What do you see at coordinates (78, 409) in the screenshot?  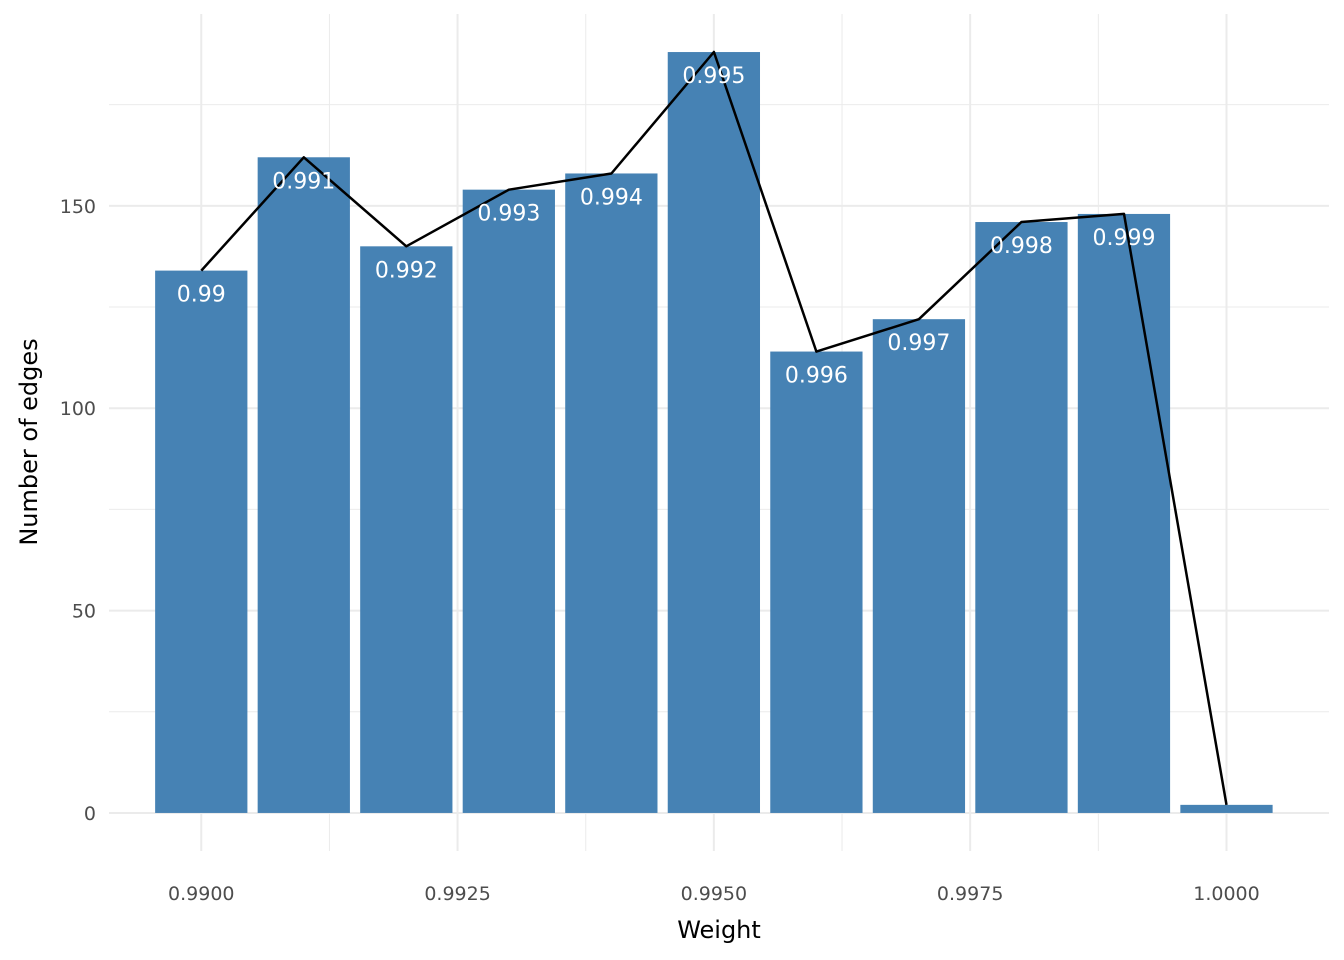 I see `y-tick-label: 100` at bounding box center [78, 409].